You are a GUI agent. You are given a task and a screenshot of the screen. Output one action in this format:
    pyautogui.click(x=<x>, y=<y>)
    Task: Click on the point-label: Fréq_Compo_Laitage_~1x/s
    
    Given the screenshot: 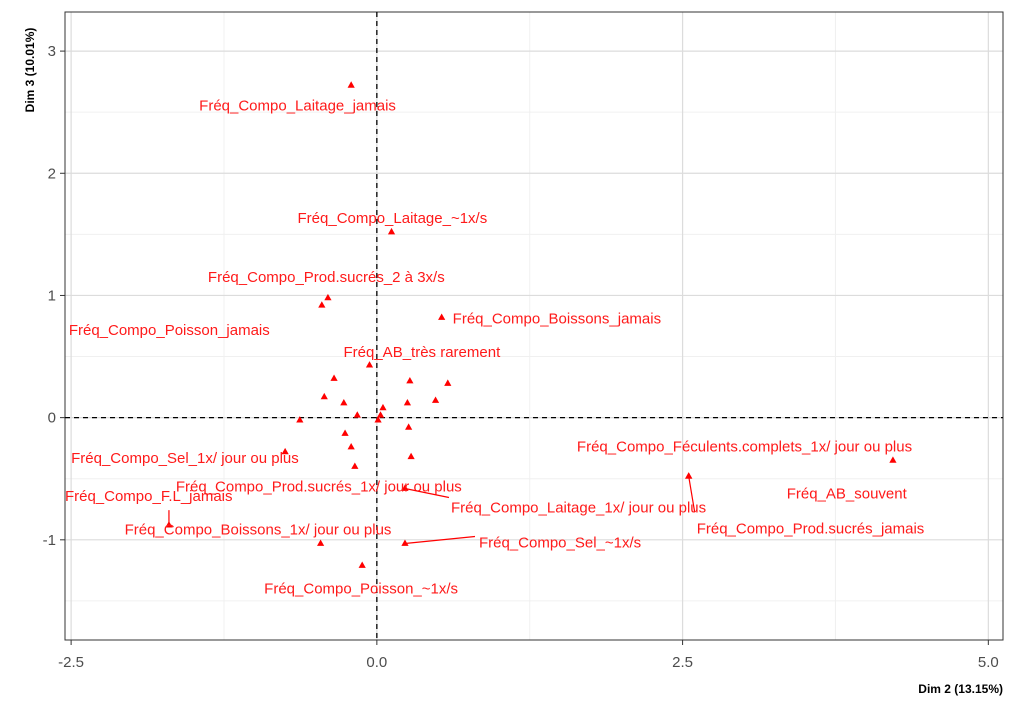 What is the action you would take?
    pyautogui.click(x=393, y=218)
    